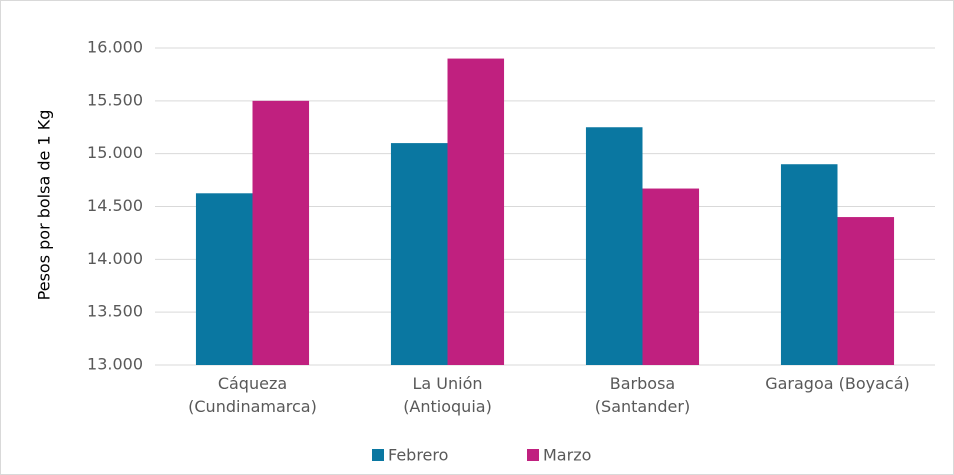 This screenshot has width=954, height=475. What do you see at coordinates (115, 205) in the screenshot?
I see `y-tick-label: 14.500` at bounding box center [115, 205].